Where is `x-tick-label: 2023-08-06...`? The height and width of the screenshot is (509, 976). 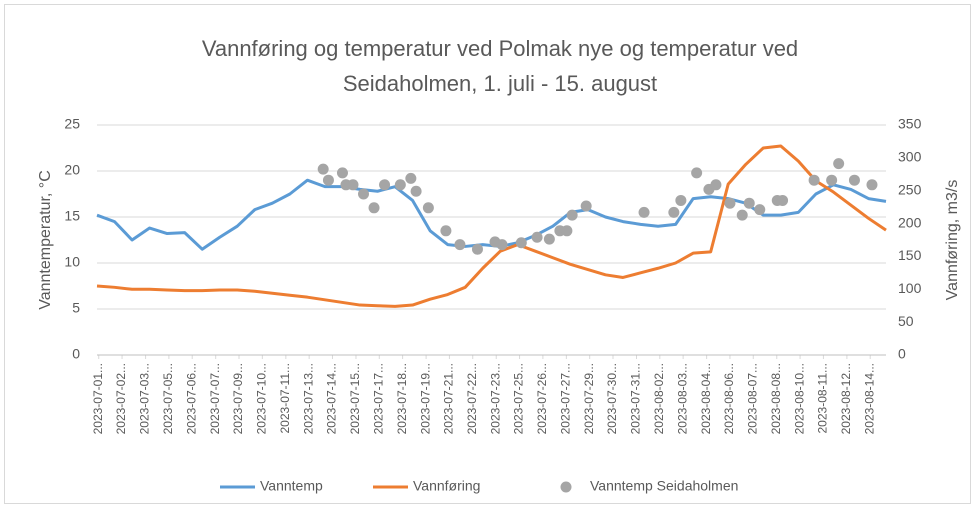 x-tick-label: 2023-08-06... is located at coordinates (729, 398).